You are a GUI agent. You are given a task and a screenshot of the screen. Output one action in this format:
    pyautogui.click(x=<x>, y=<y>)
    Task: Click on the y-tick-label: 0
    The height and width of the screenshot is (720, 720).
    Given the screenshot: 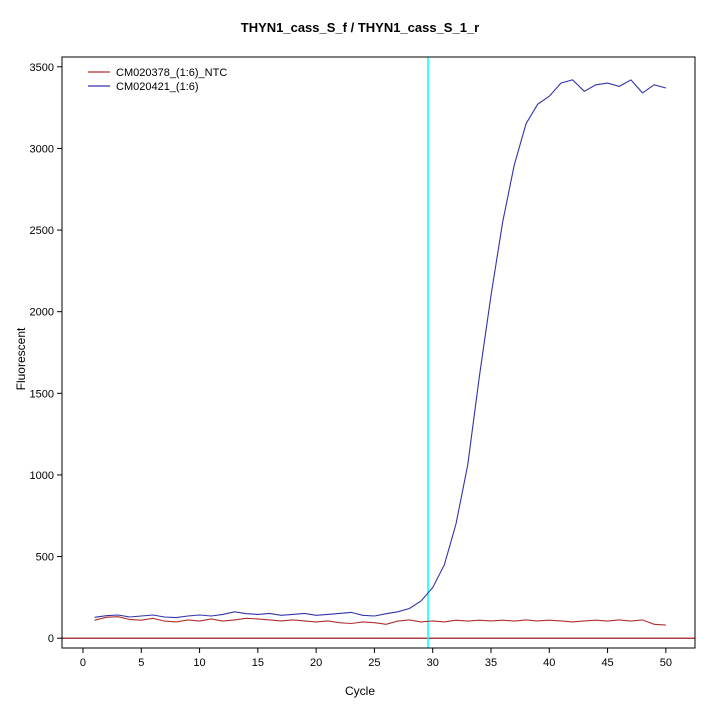 What is the action you would take?
    pyautogui.click(x=51, y=639)
    